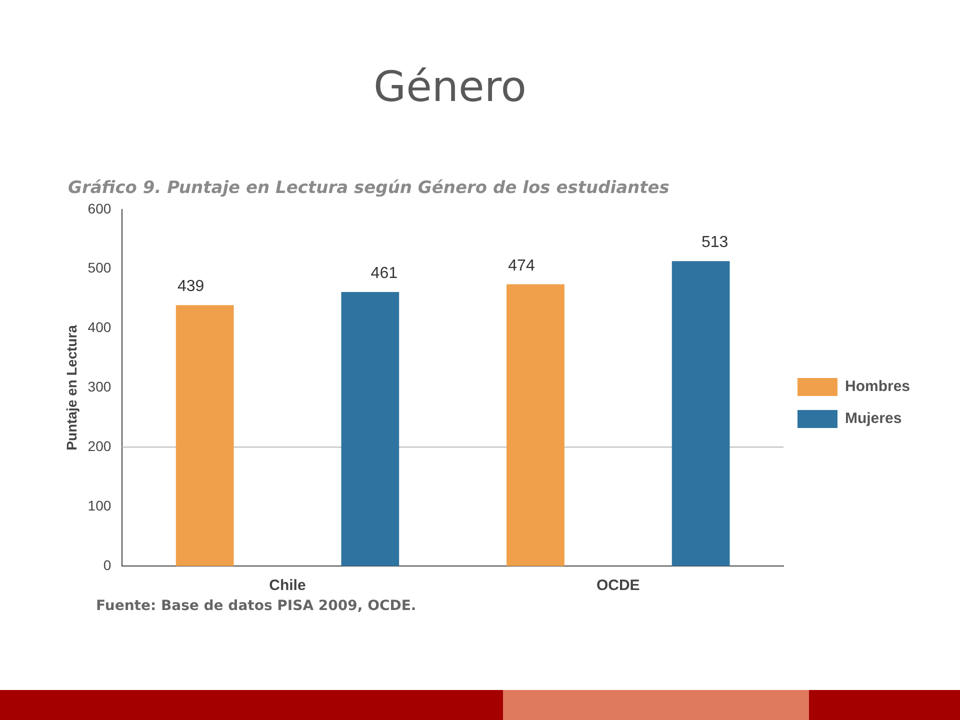 Image resolution: width=960 pixels, height=720 pixels. I want to click on x-tick-label: Chile, so click(287, 585).